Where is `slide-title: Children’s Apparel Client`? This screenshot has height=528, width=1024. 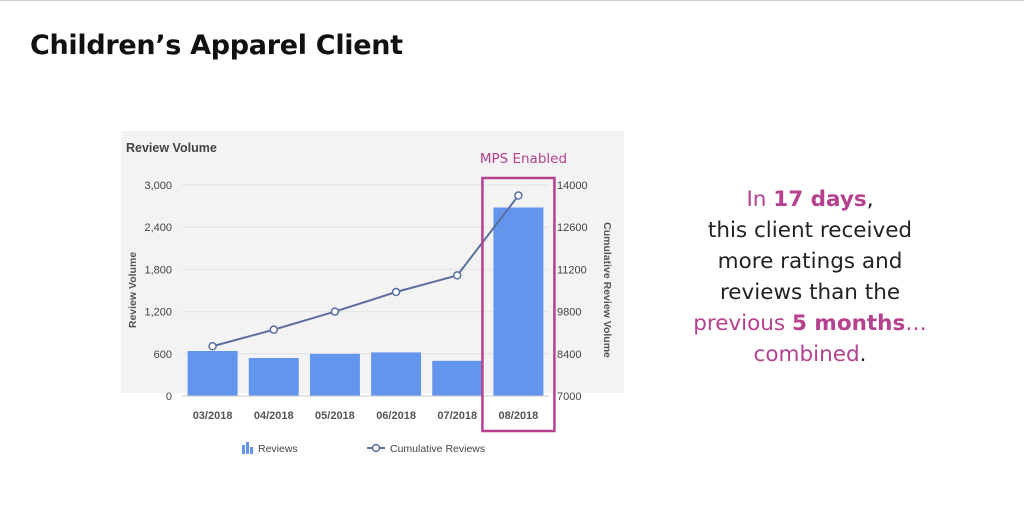
slide-title: Children’s Apparel Client is located at coordinates (216, 45).